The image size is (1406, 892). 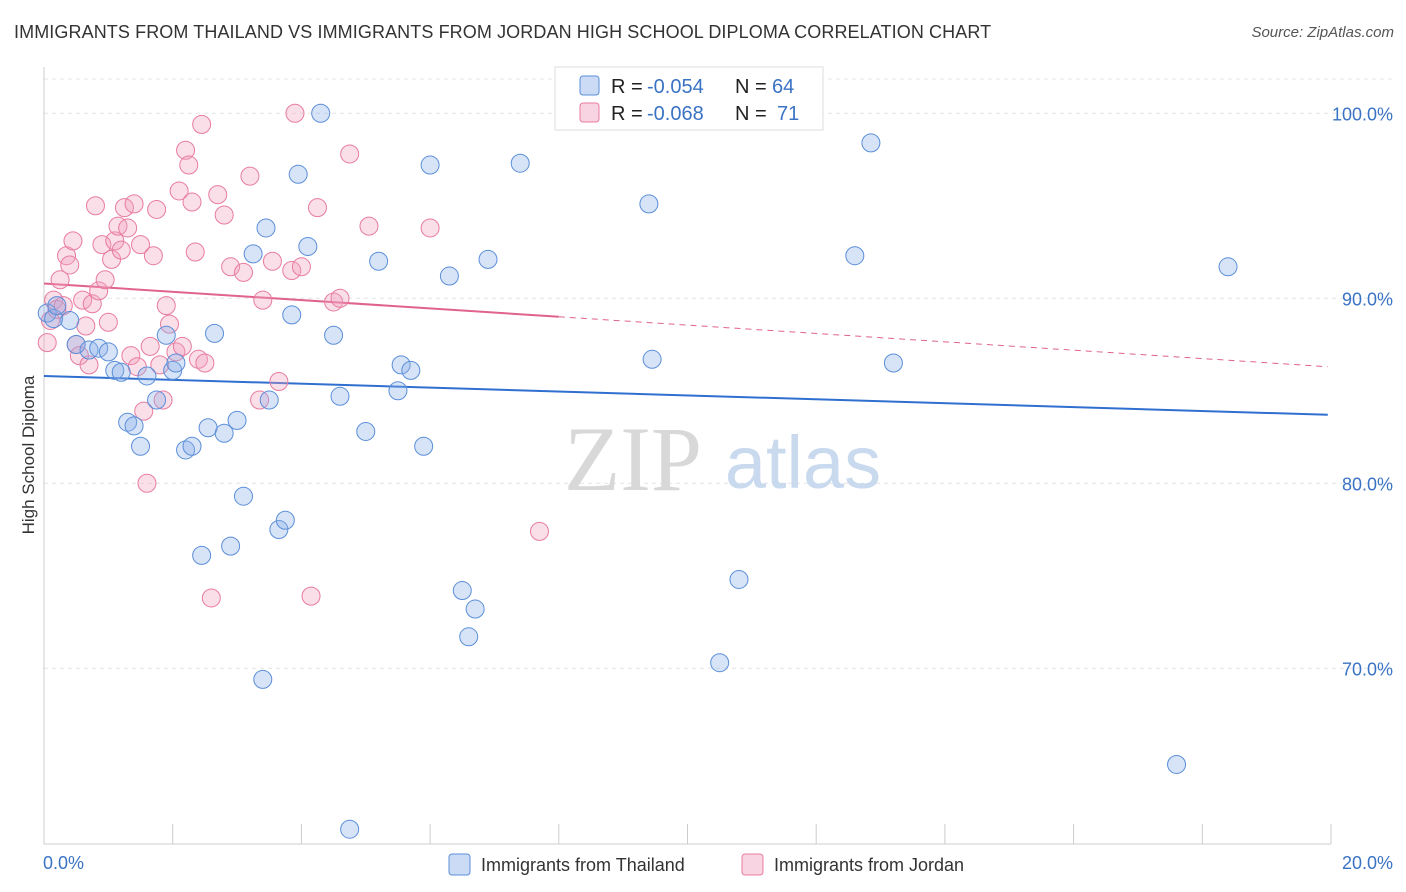 I want to click on trend-line-thailand, so click(x=685, y=395).